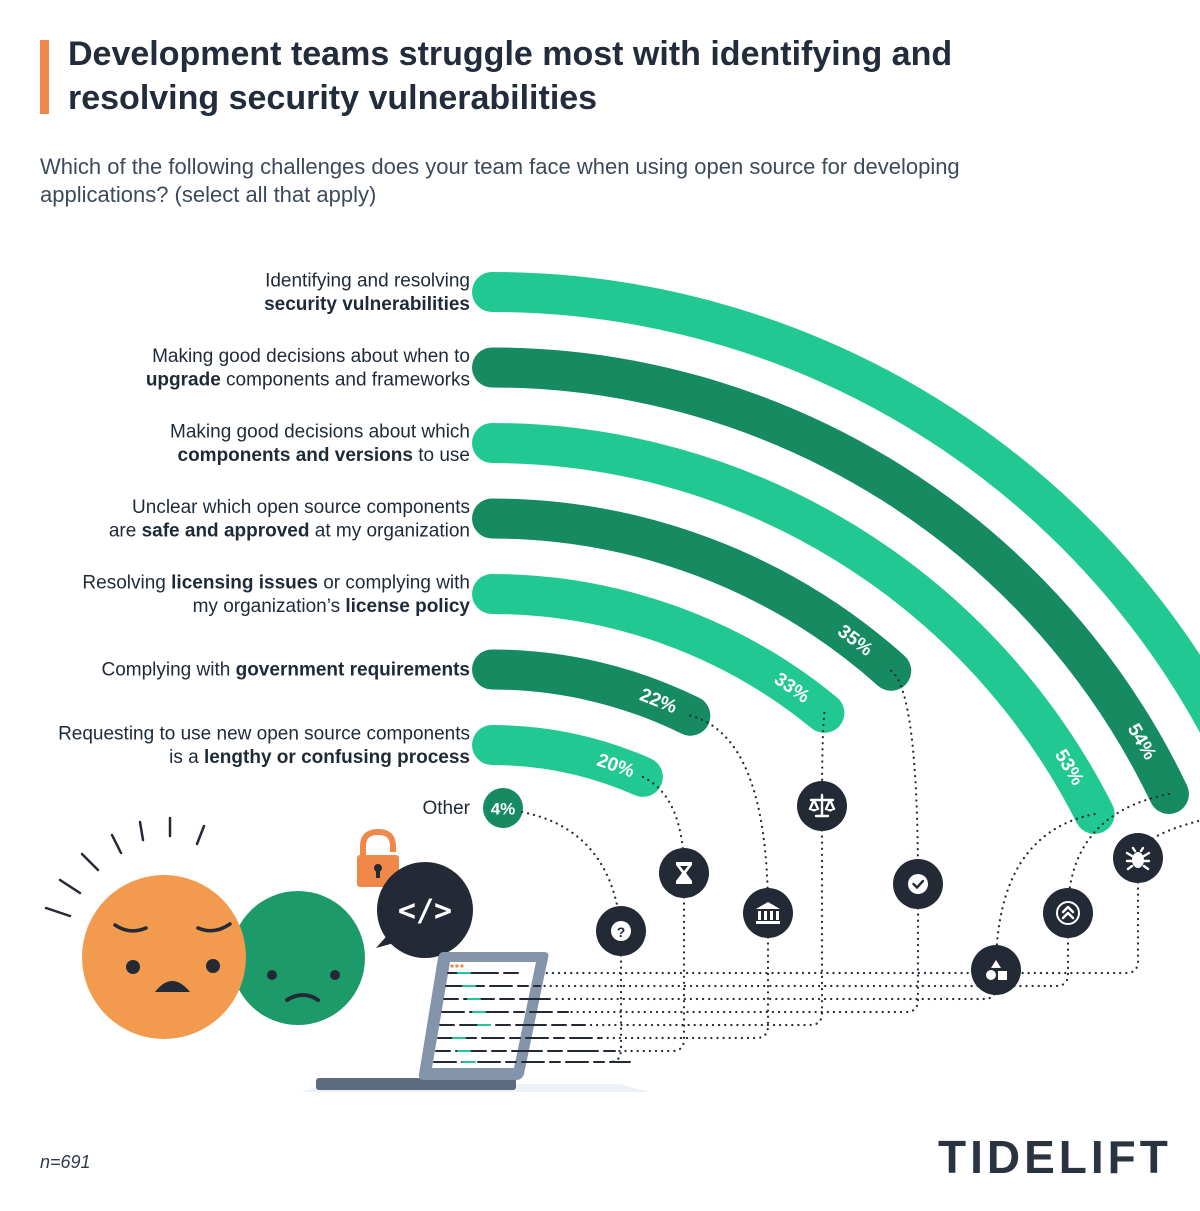  What do you see at coordinates (367, 280) in the screenshot?
I see `category-label: Identifying and resolving` at bounding box center [367, 280].